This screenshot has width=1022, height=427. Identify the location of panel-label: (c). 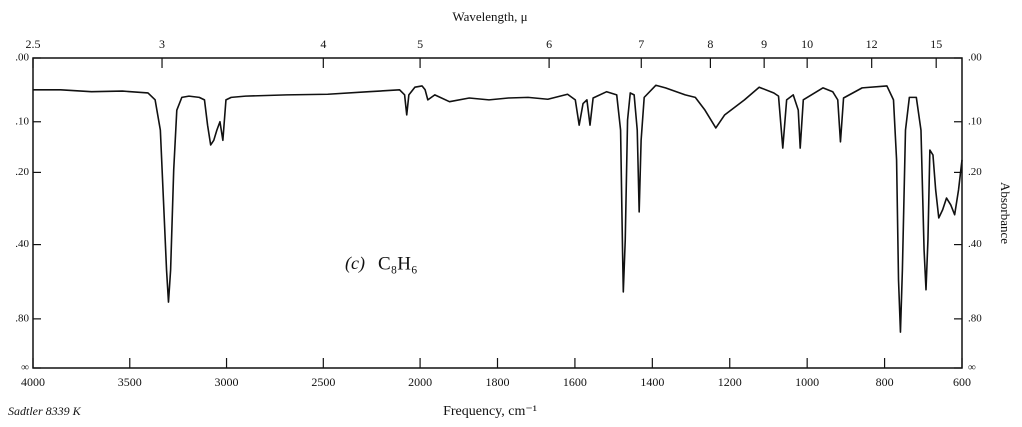
(355, 263).